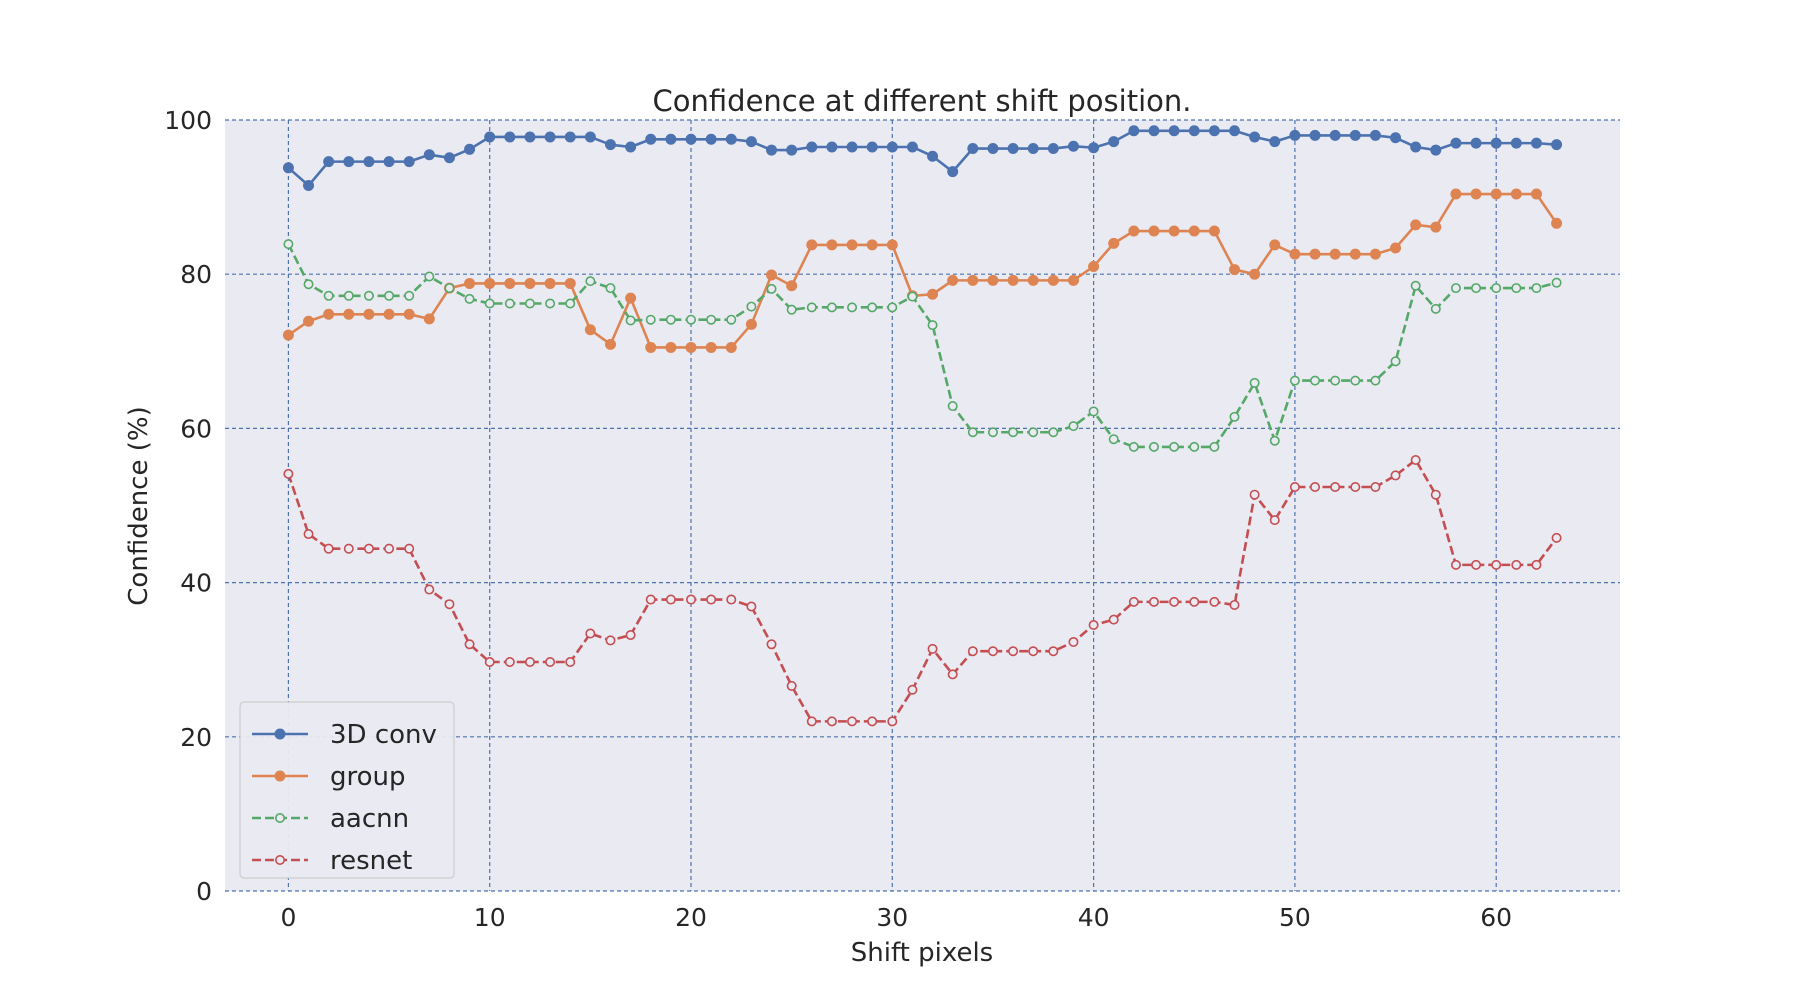 This screenshot has height=1000, width=1800. Describe the element at coordinates (922, 101) in the screenshot. I see `chart-title: Confidence at different shift position.` at that location.